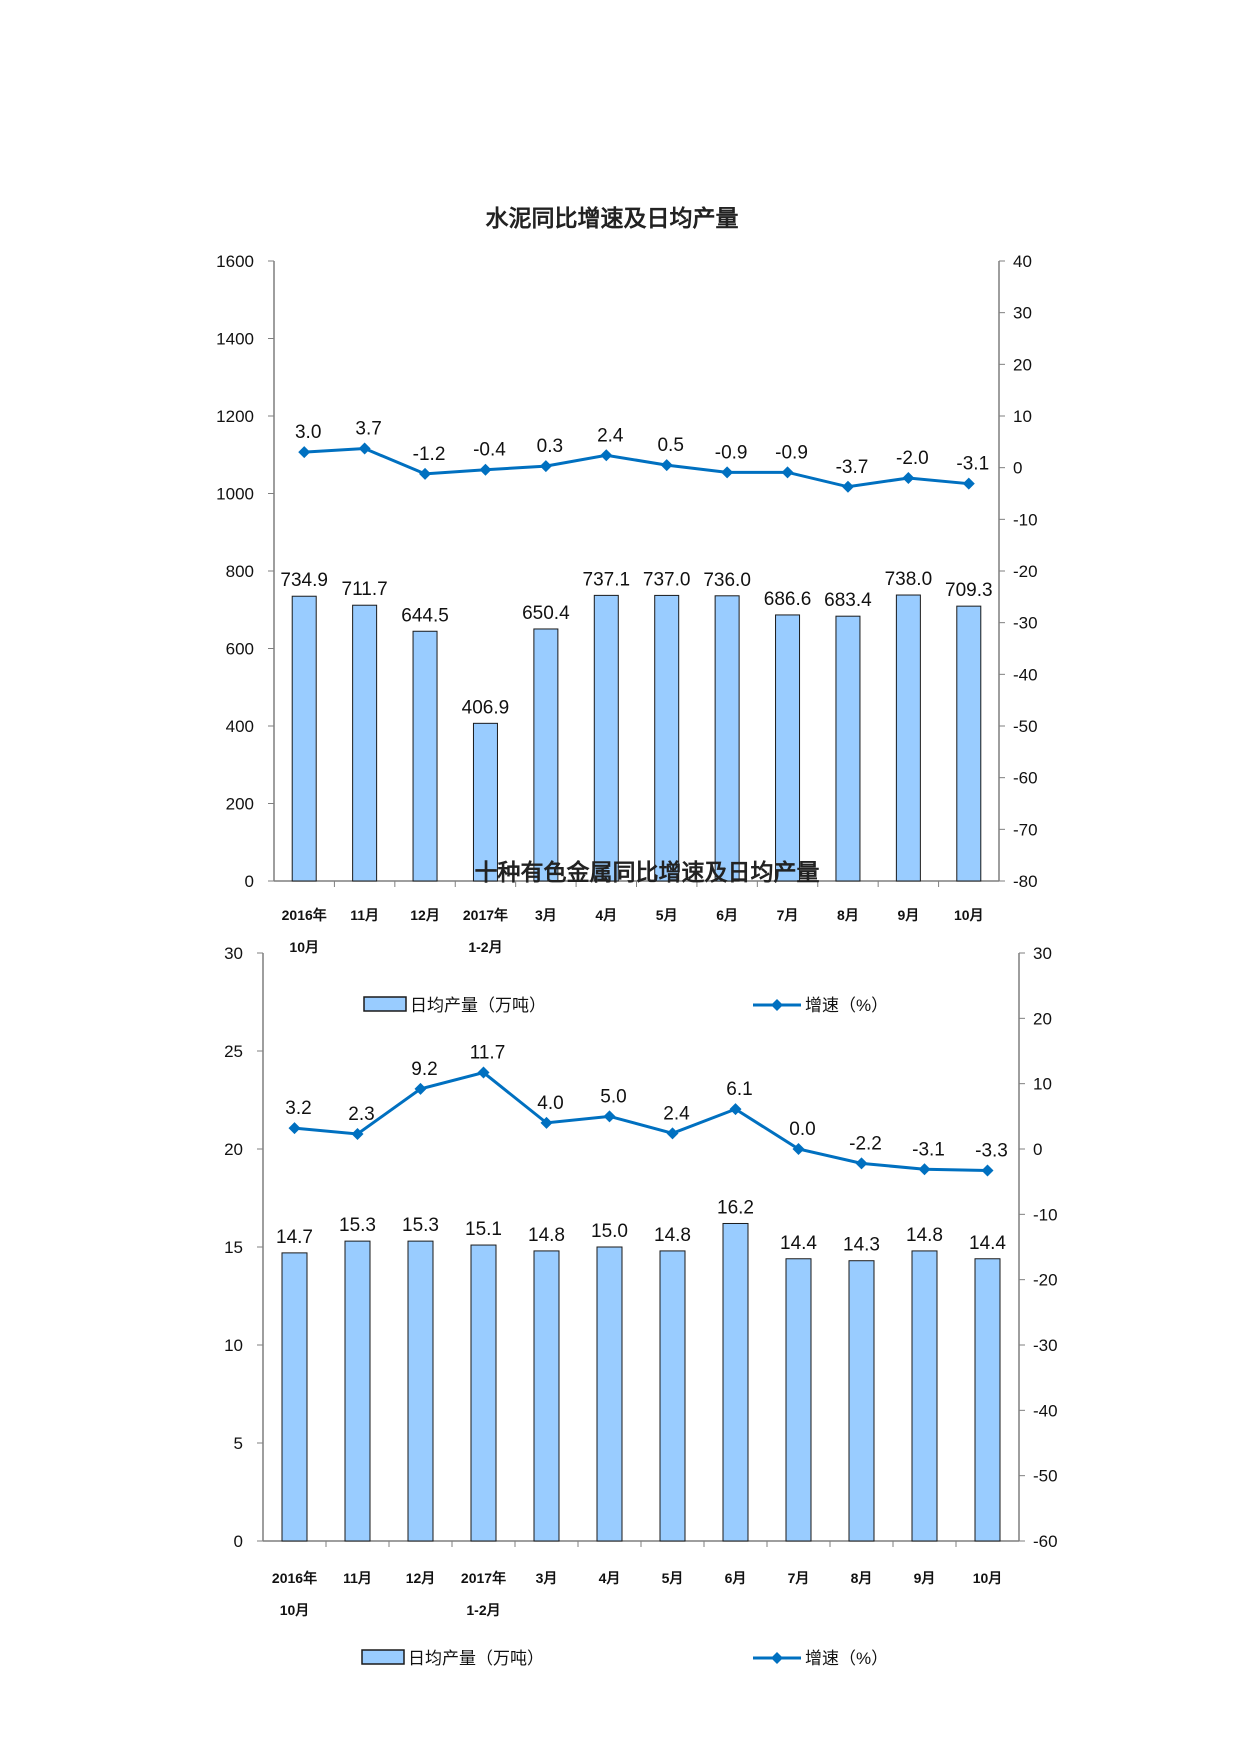 The width and height of the screenshot is (1241, 1754). I want to click on line-data-label: -1.2, so click(429, 454).